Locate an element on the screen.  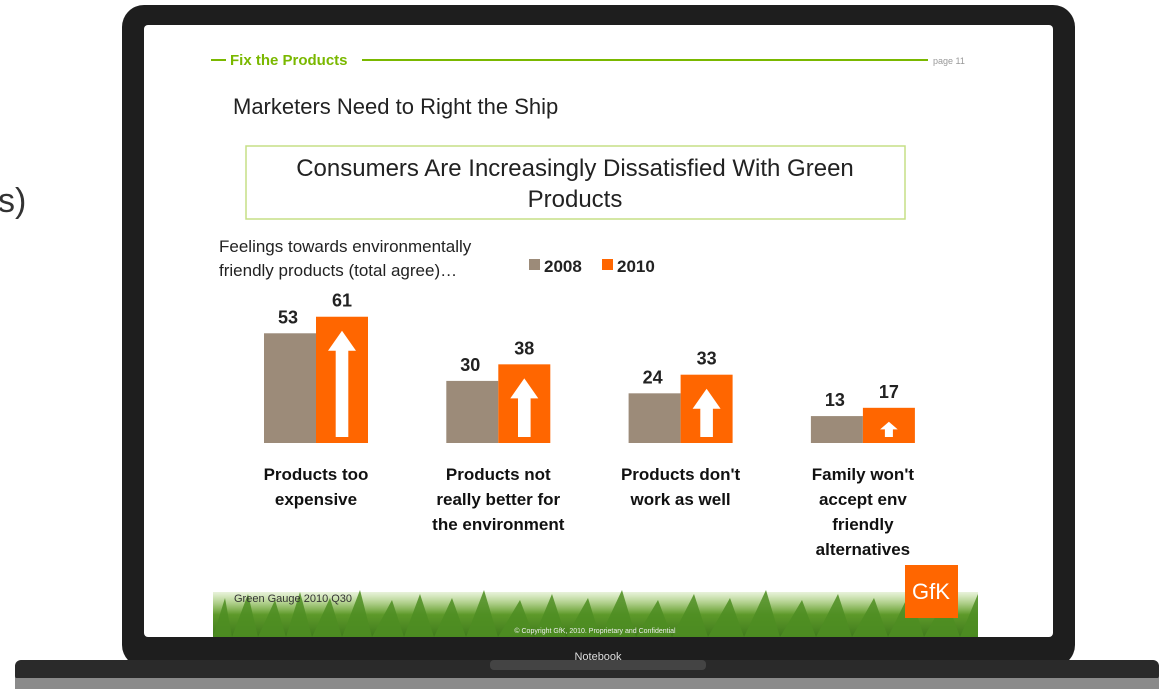
value-label: 33 is located at coordinates (707, 359).